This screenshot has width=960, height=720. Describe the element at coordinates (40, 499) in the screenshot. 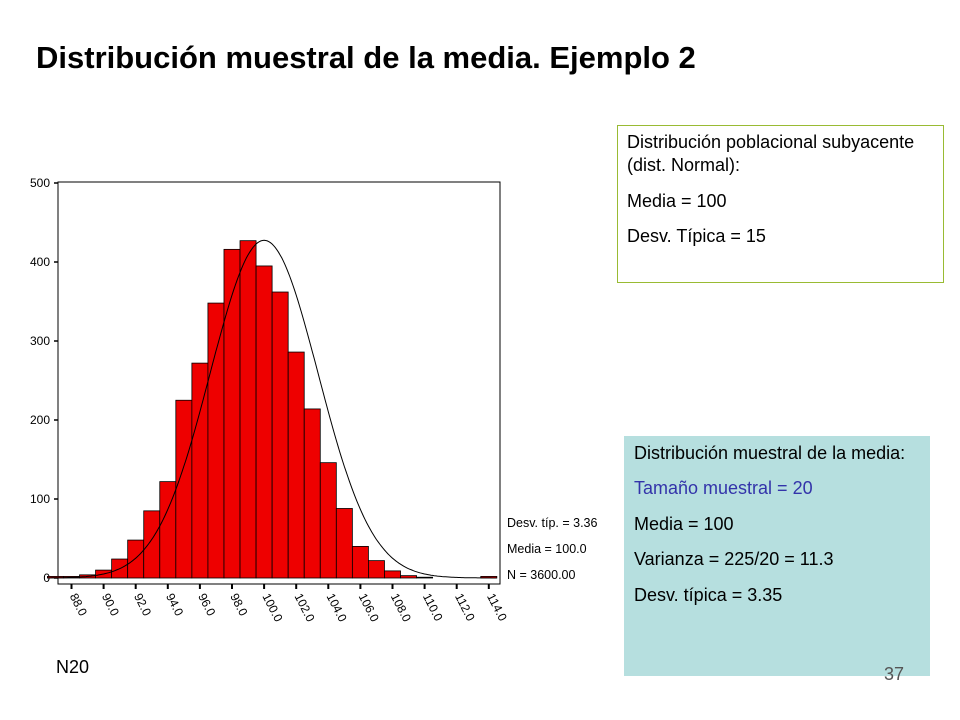

I see `y-tick-label: 100` at that location.